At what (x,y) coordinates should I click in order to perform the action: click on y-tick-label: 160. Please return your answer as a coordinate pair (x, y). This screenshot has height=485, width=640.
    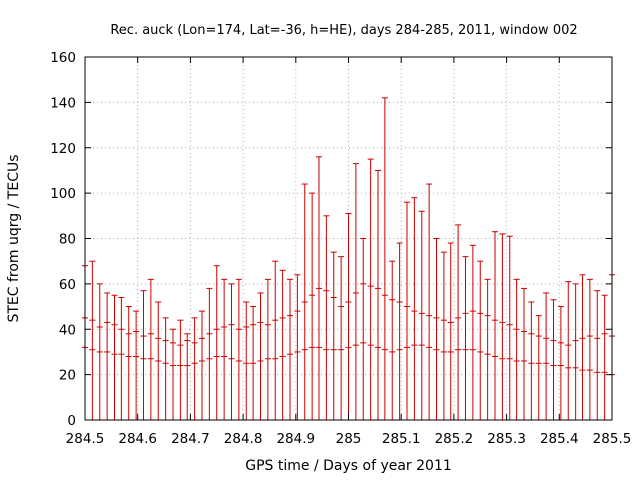
    Looking at the image, I should click on (63, 58).